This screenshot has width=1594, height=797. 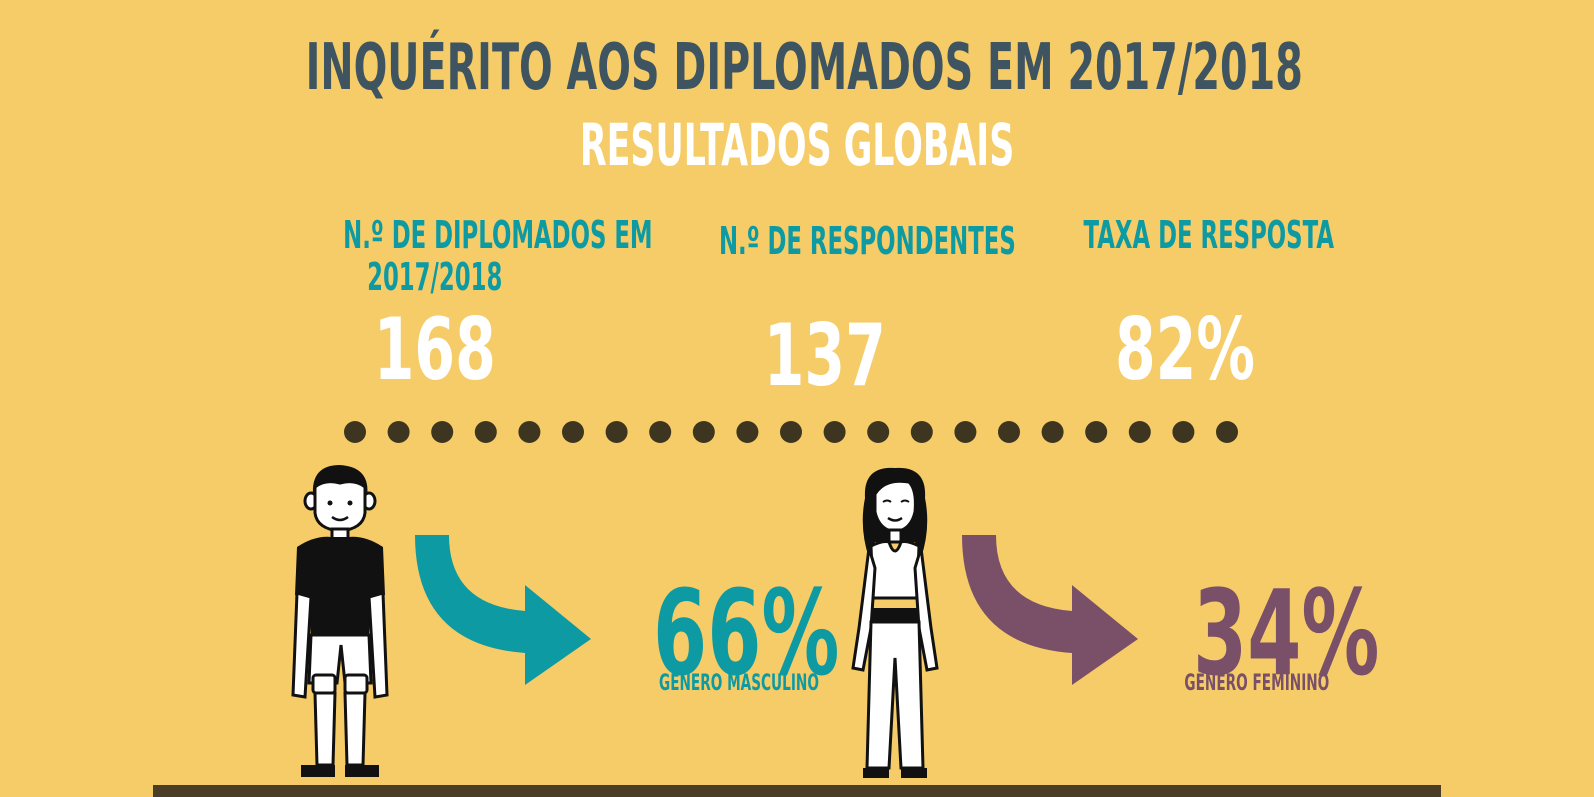 I want to click on stat-label-graduates: N.º DE DIPLOMADOS EM 2017/2018, so click(x=498, y=256).